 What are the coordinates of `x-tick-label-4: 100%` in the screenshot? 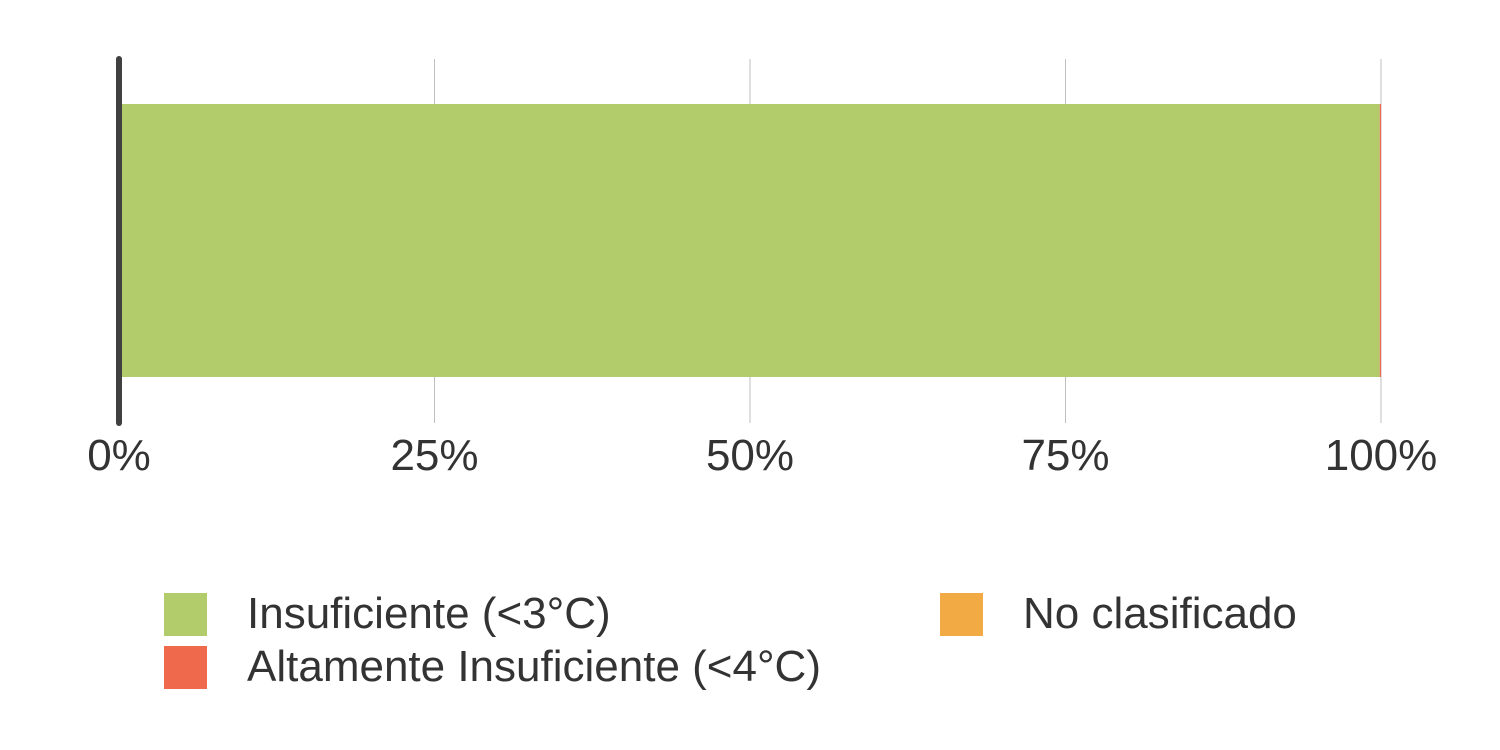 It's located at (1381, 455).